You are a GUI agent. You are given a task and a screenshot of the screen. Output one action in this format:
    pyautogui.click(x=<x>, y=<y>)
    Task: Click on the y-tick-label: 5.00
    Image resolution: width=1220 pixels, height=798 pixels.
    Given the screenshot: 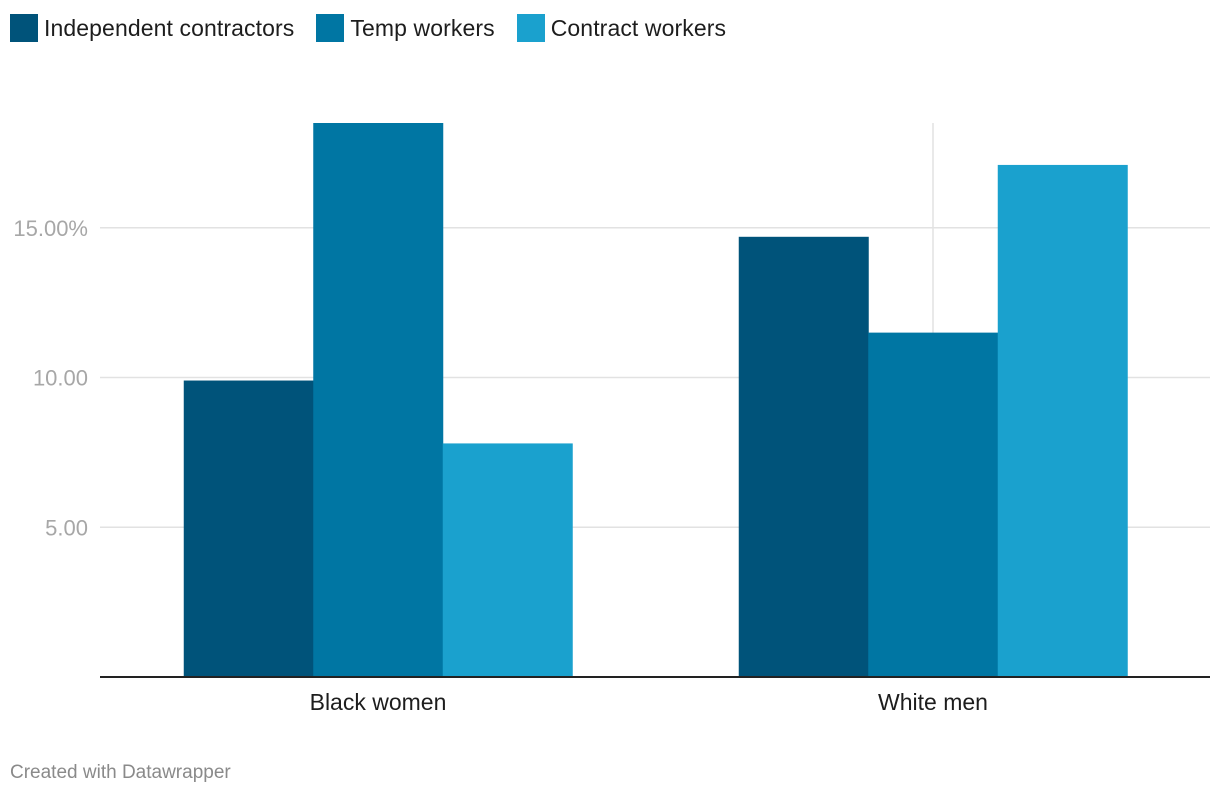 What is the action you would take?
    pyautogui.click(x=66, y=527)
    